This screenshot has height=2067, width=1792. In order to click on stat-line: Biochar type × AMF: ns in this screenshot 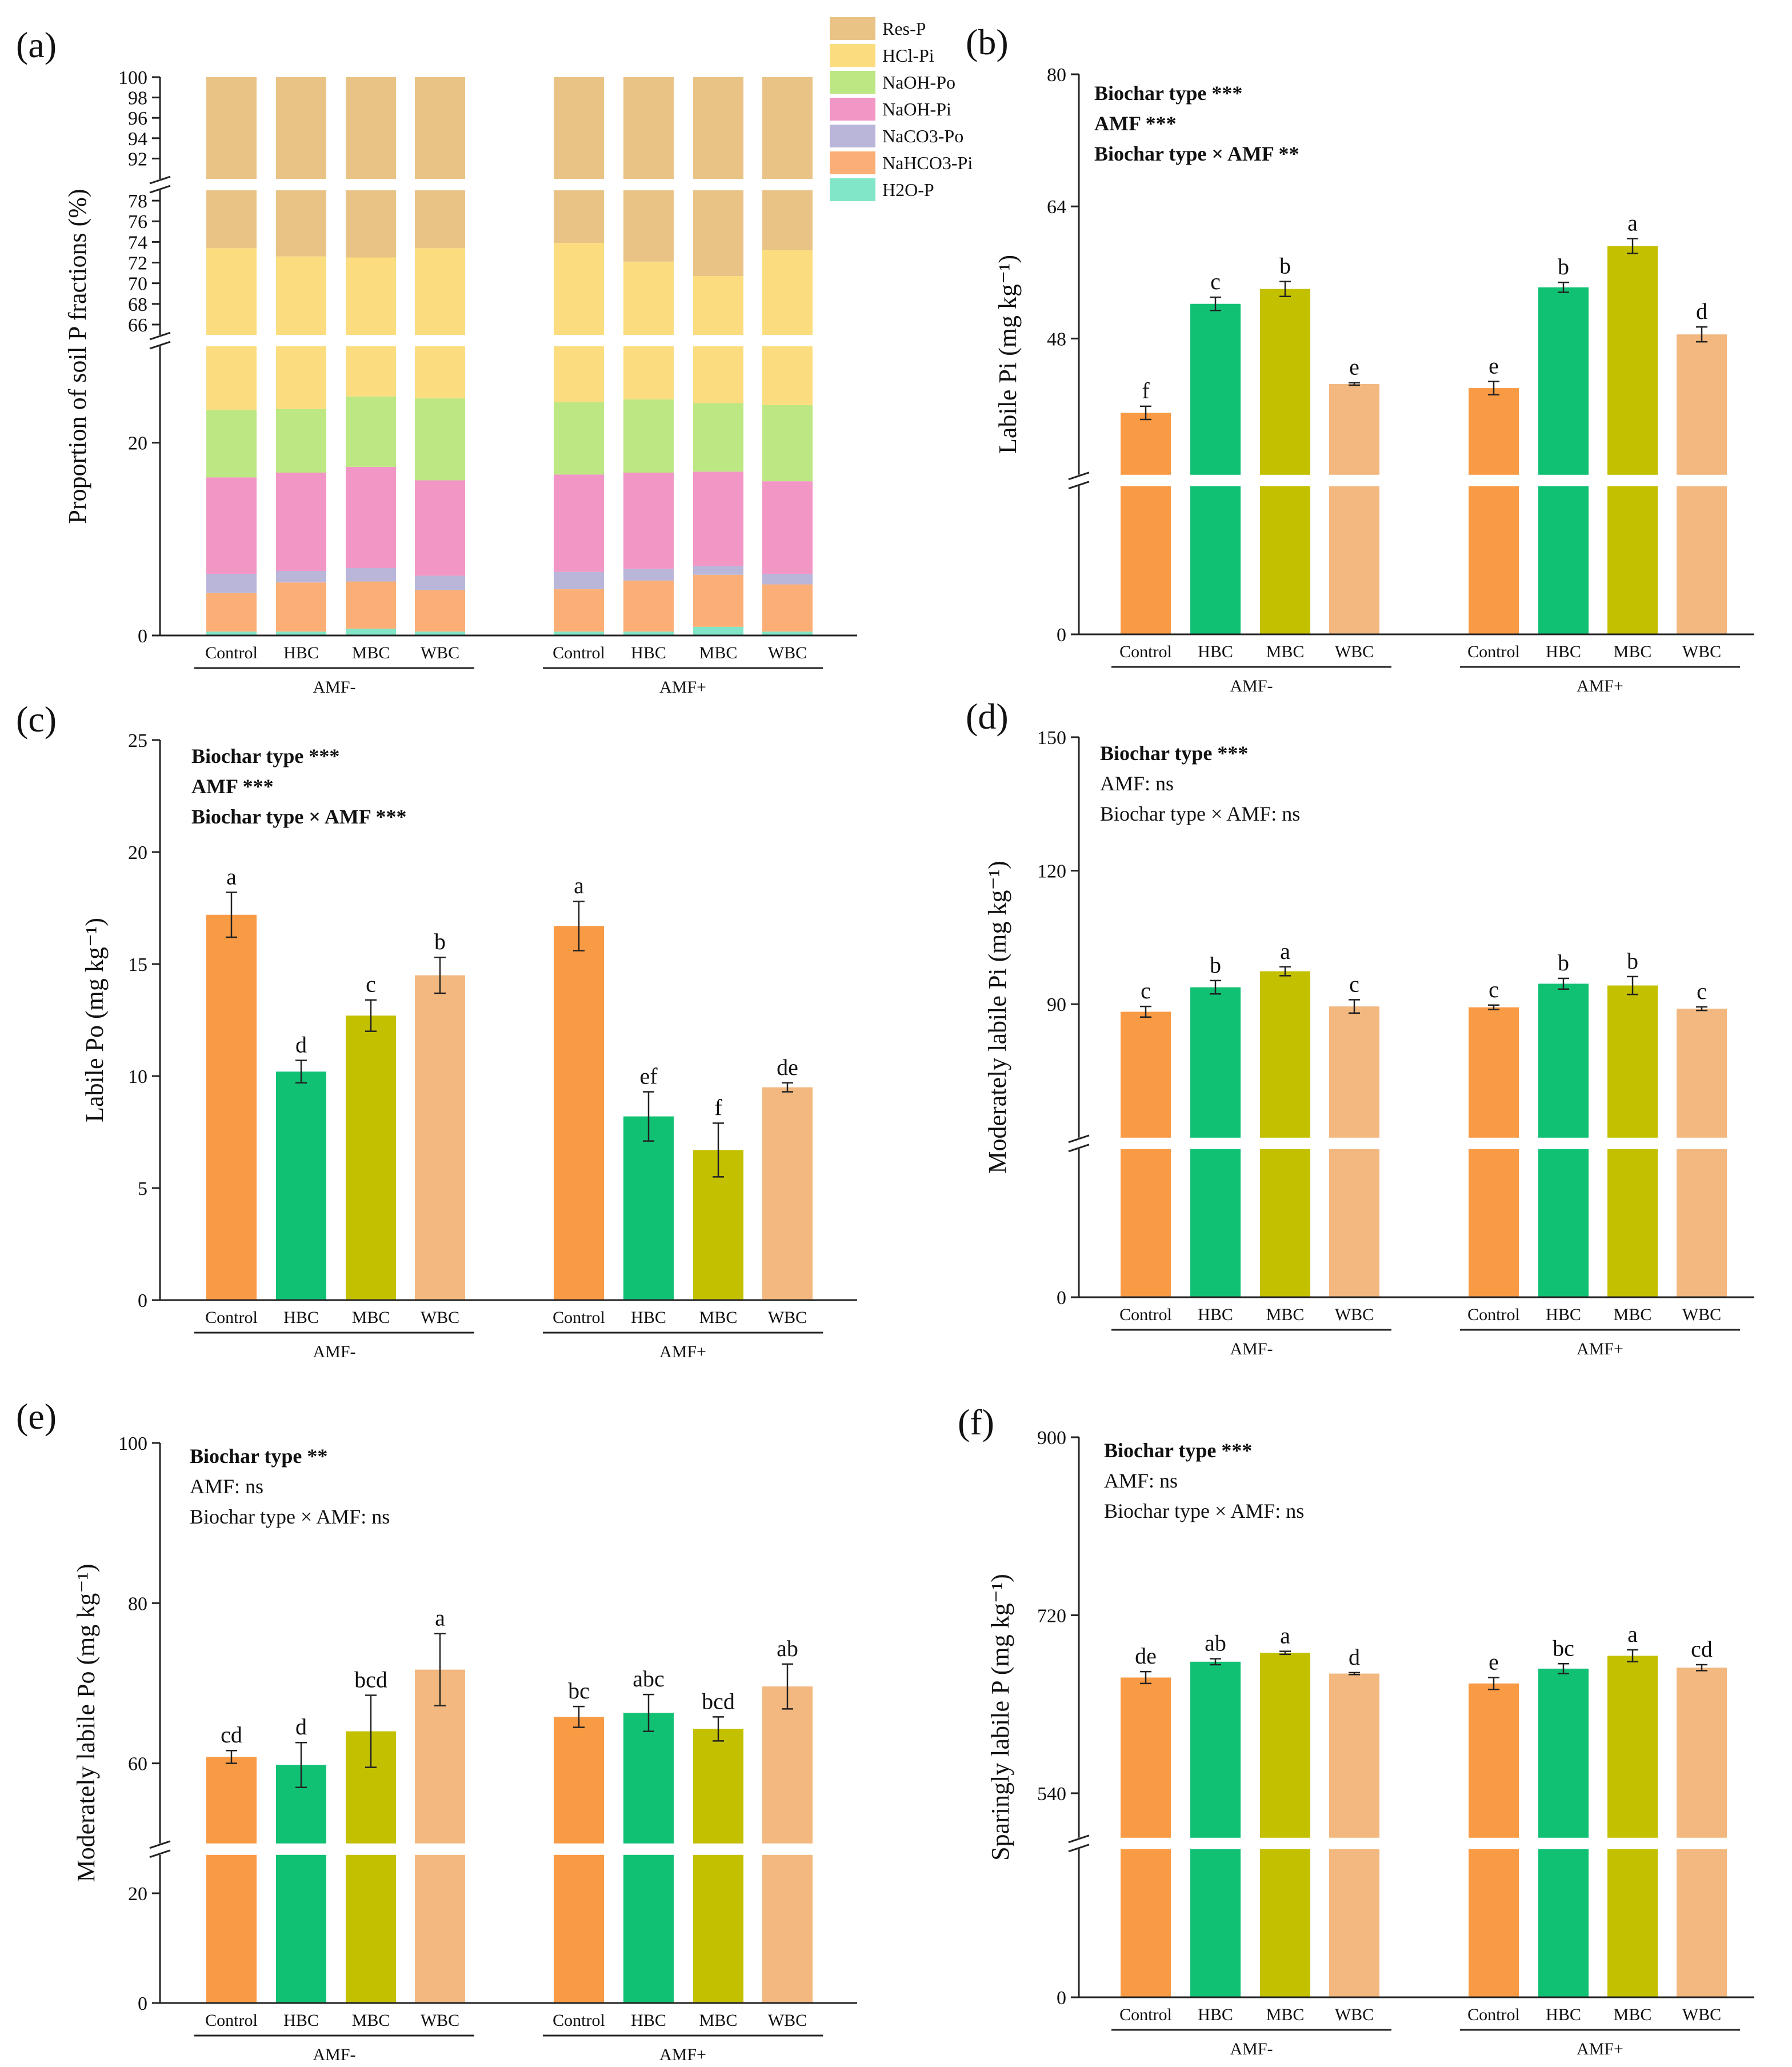, I will do `click(1200, 813)`.